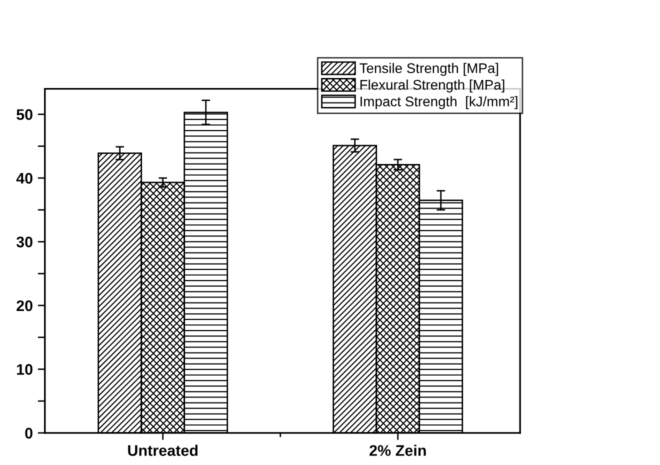 The height and width of the screenshot is (465, 660). Describe the element at coordinates (24, 306) in the screenshot. I see `y-tick-label: 20` at that location.